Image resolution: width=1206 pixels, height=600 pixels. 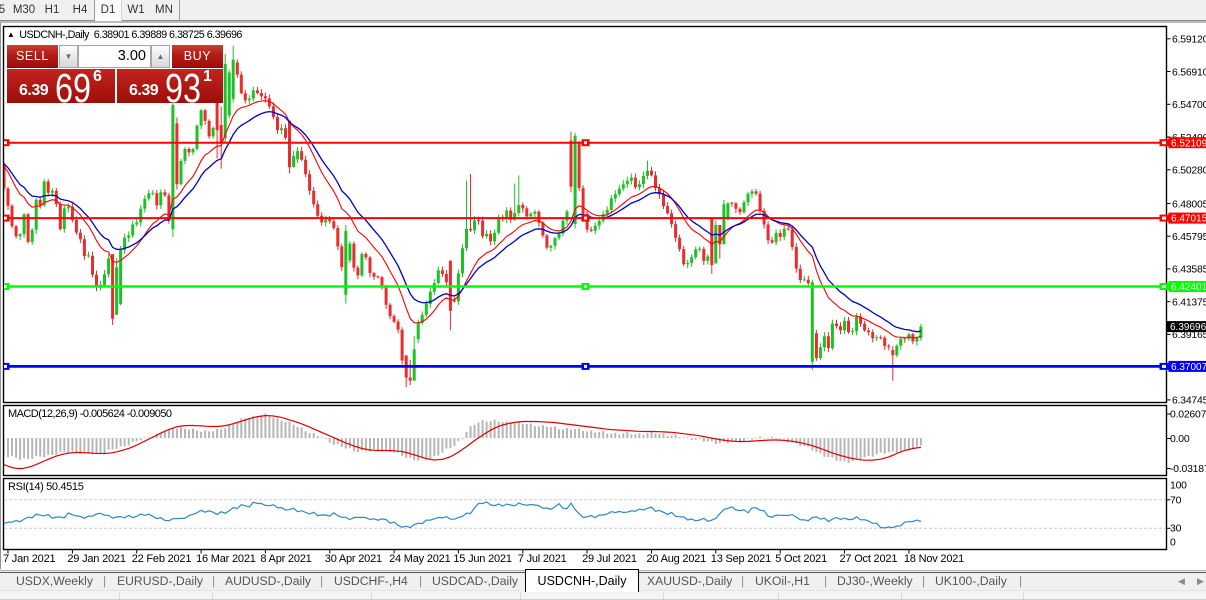 I want to click on svg-text: 6.39165, so click(x=1189, y=335).